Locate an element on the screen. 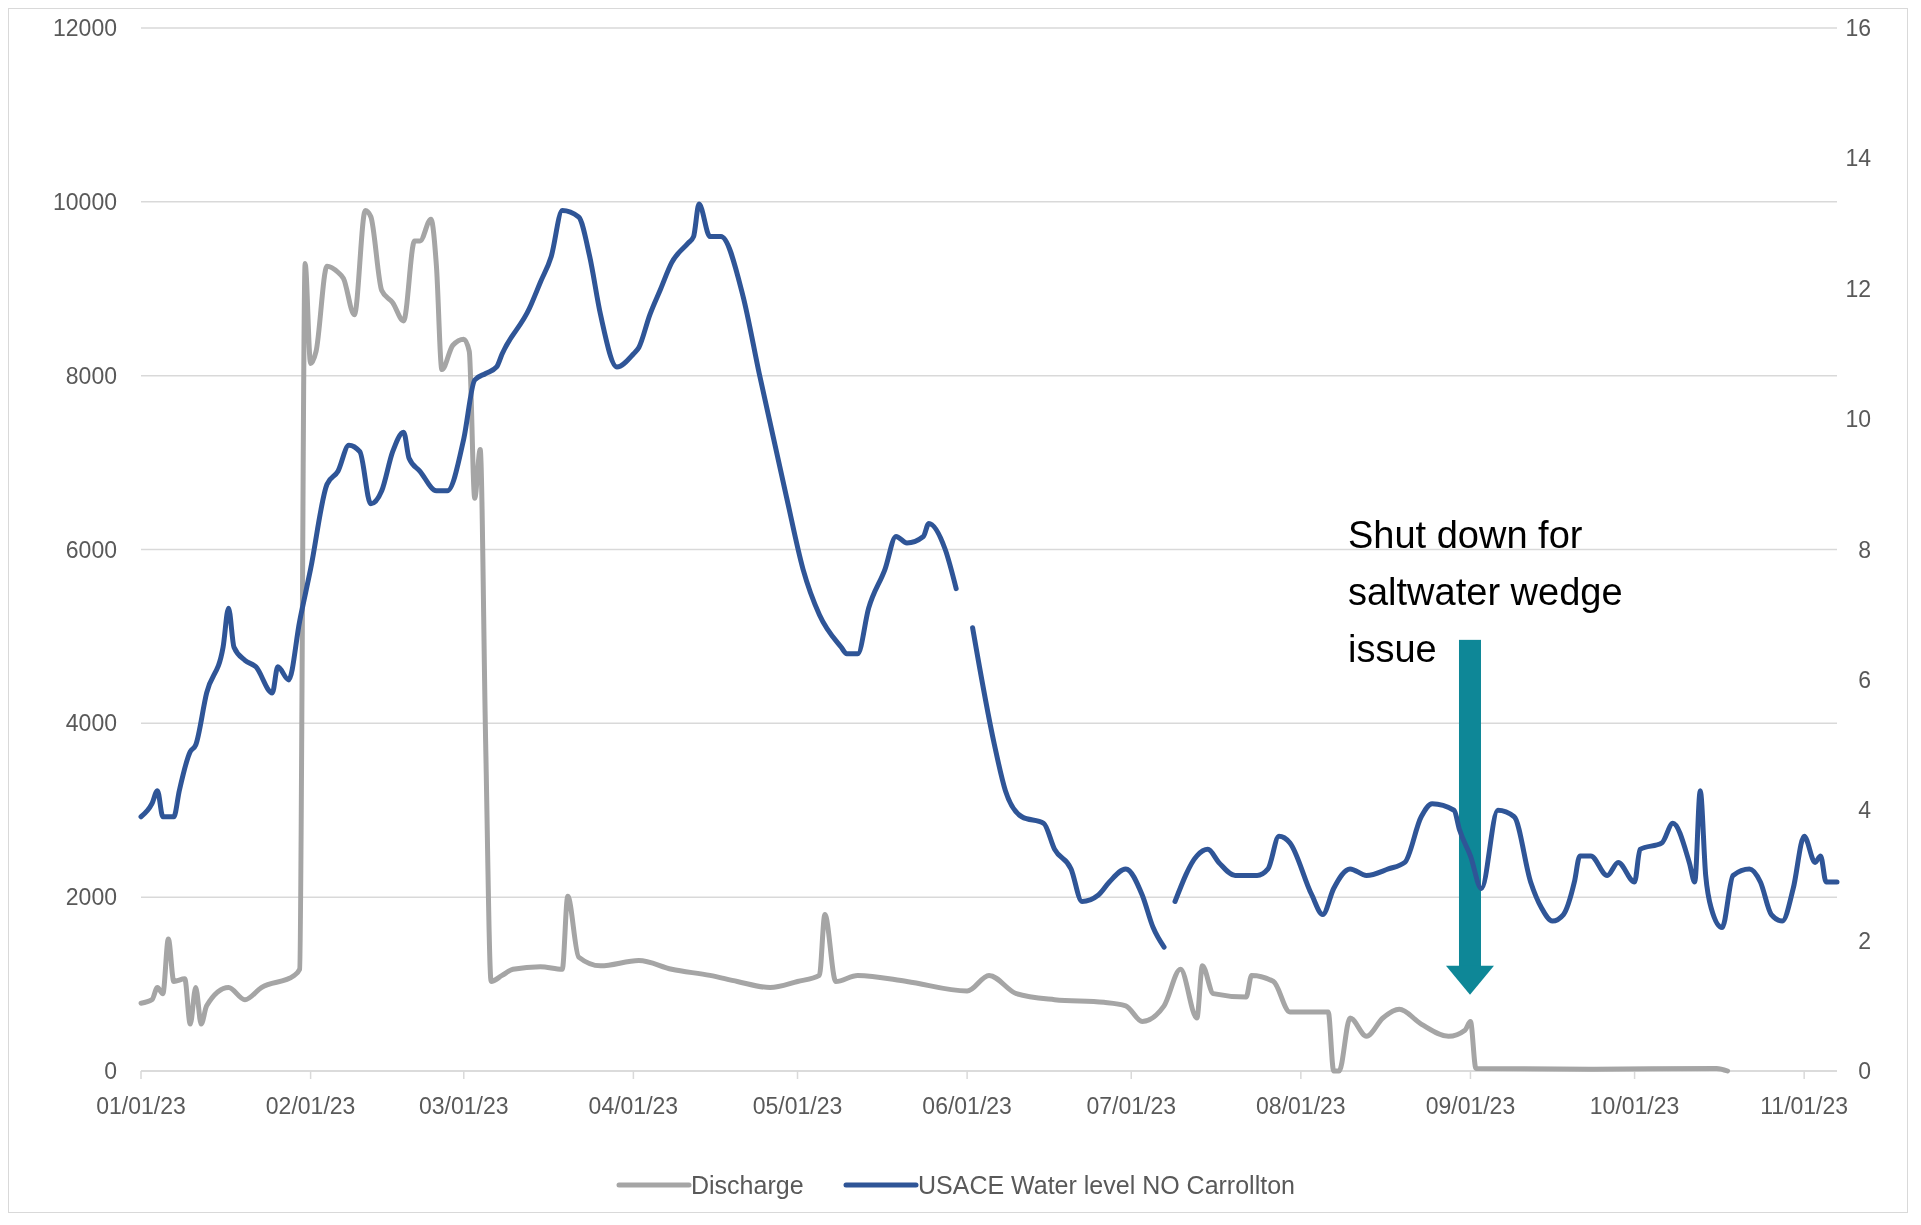 This screenshot has height=1225, width=1921. x-tick-label: 09/01/23 is located at coordinates (1470, 1106).